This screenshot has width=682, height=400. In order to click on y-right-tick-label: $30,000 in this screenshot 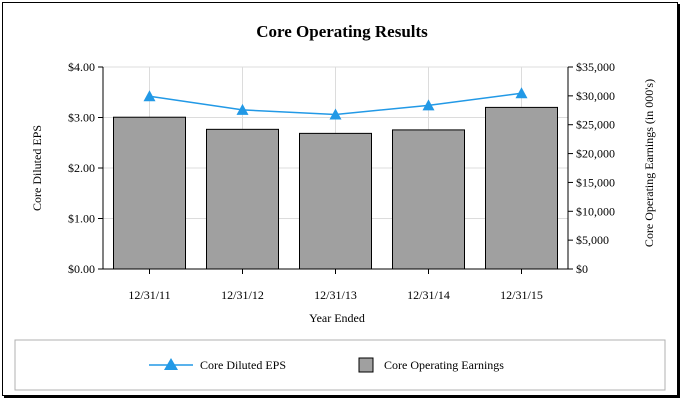, I will do `click(595, 96)`.